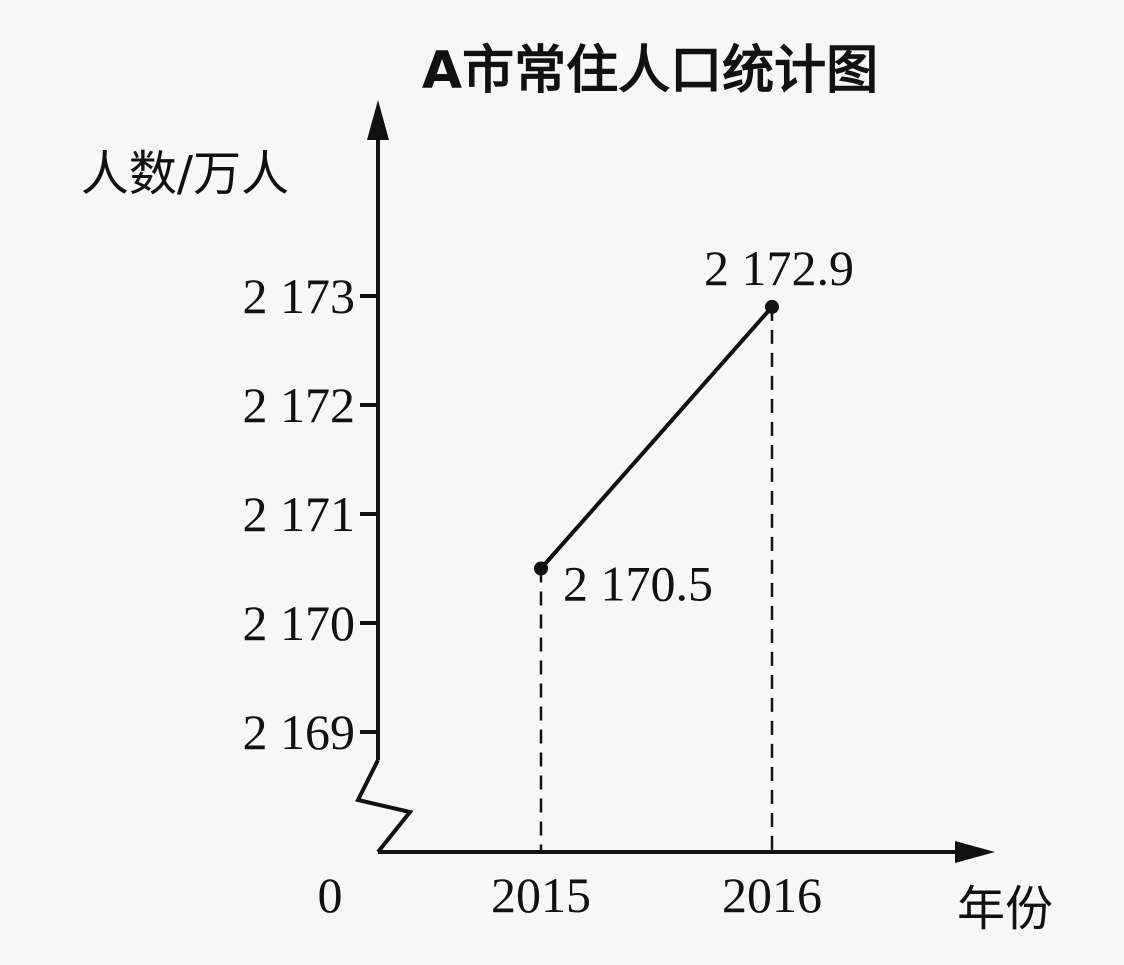 The height and width of the screenshot is (965, 1124). I want to click on y-tick-label: 2 173, so click(299, 296).